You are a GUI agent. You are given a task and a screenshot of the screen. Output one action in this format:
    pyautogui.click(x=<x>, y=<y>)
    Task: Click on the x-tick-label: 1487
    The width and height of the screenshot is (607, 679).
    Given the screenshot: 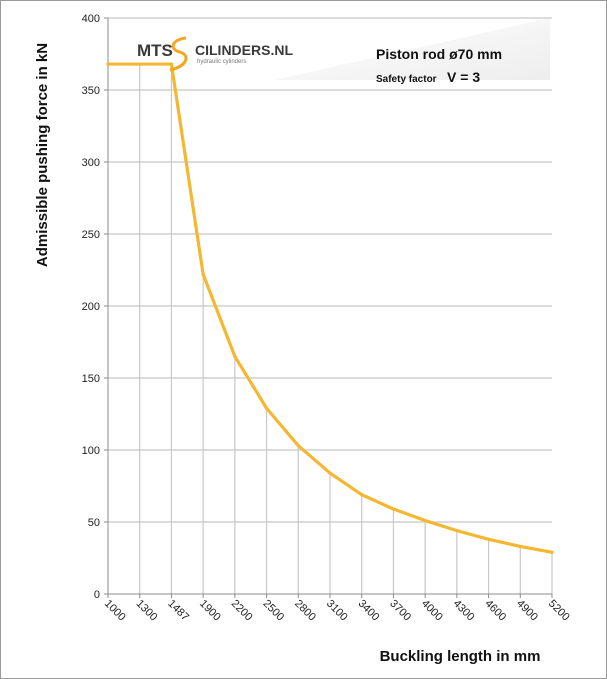 What is the action you would take?
    pyautogui.click(x=178, y=611)
    